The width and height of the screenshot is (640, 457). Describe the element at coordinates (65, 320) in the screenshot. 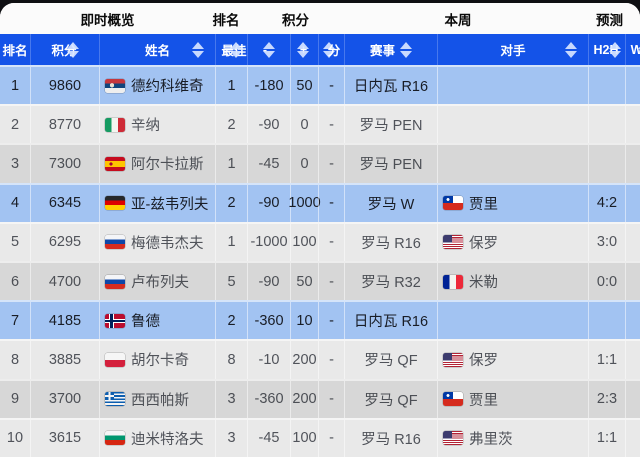

I see `points-value: 4185` at that location.